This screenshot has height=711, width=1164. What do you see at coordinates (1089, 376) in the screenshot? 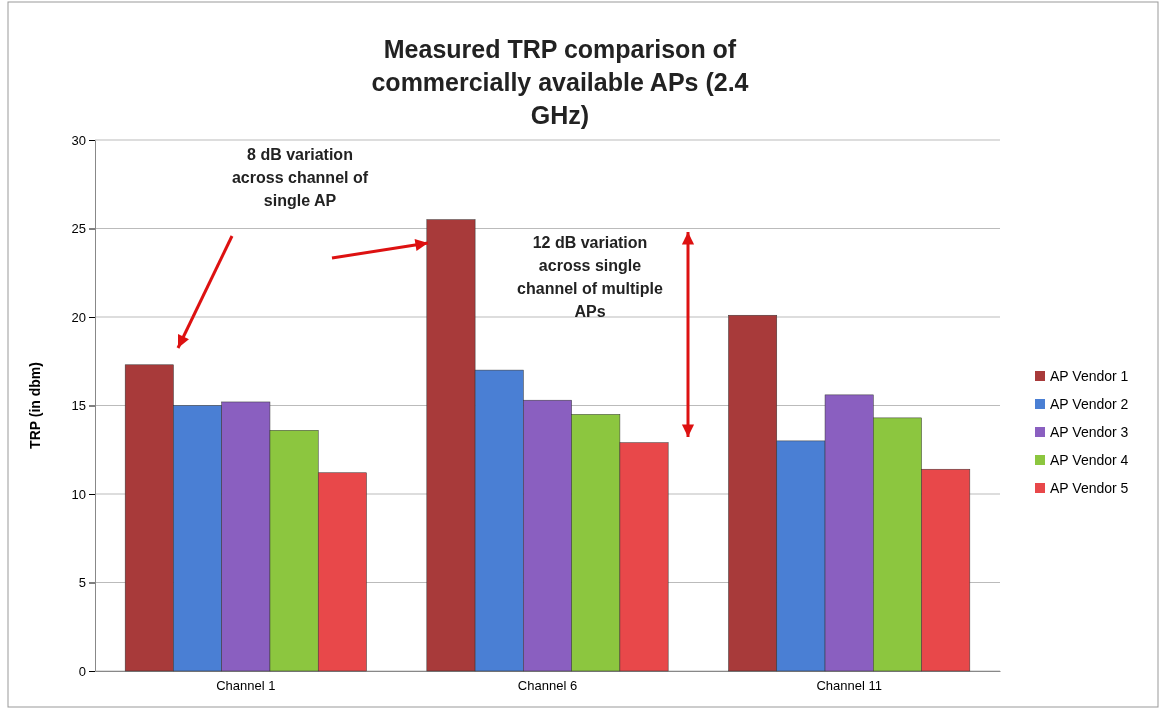
I see `legend-label: AP Vendor 1` at bounding box center [1089, 376].